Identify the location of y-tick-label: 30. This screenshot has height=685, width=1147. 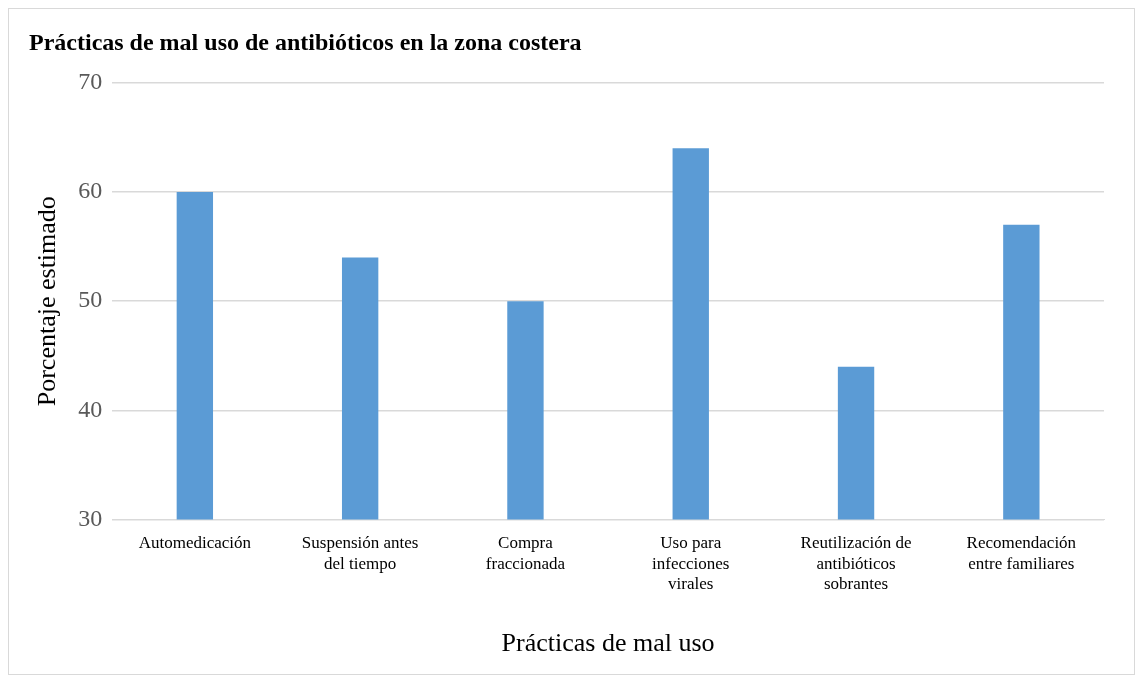
(90, 517).